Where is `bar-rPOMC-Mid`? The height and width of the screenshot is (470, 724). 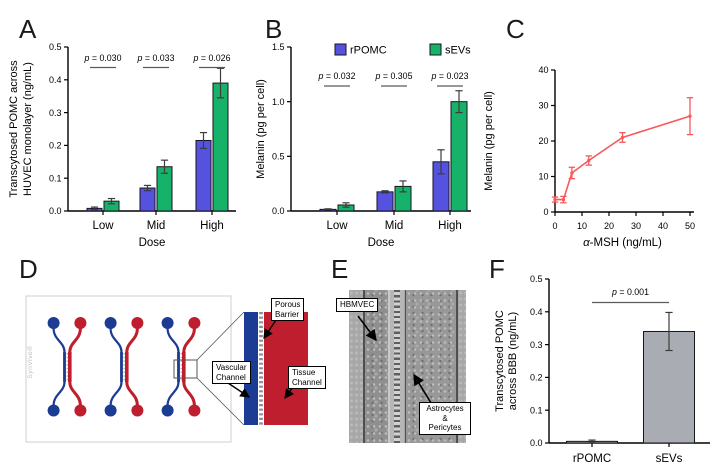 bar-rPOMC-Mid is located at coordinates (385, 201).